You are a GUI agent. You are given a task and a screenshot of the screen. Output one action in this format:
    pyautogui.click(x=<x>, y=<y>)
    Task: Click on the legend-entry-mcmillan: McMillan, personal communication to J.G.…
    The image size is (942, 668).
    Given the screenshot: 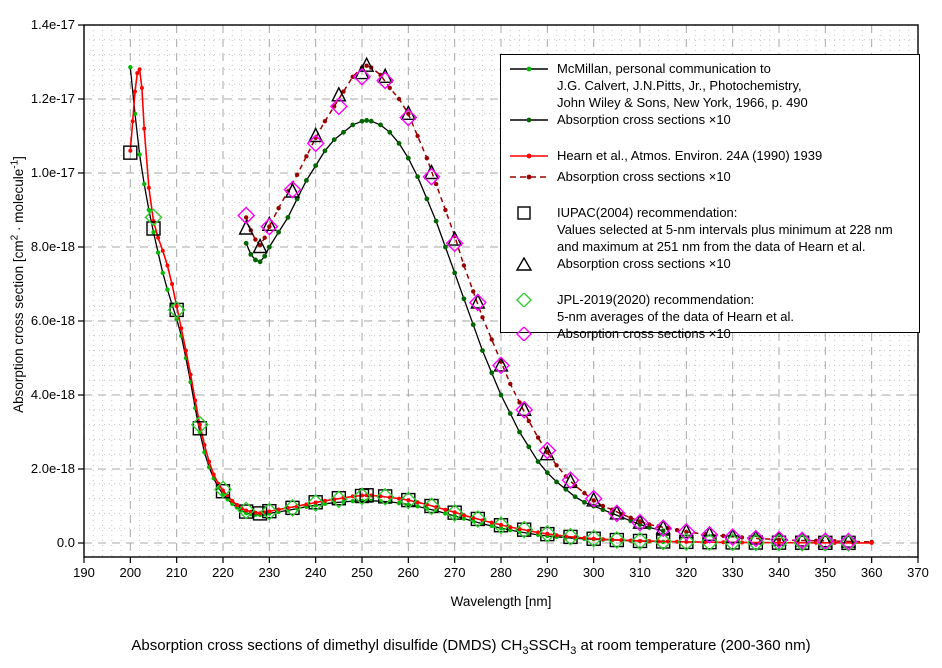 What is the action you would take?
    pyautogui.click(x=711, y=85)
    